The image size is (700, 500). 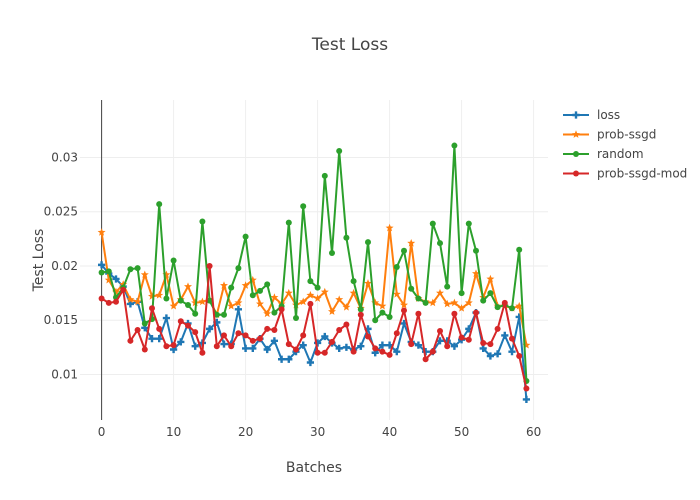 I want to click on legend-label: loss, so click(x=608, y=115).